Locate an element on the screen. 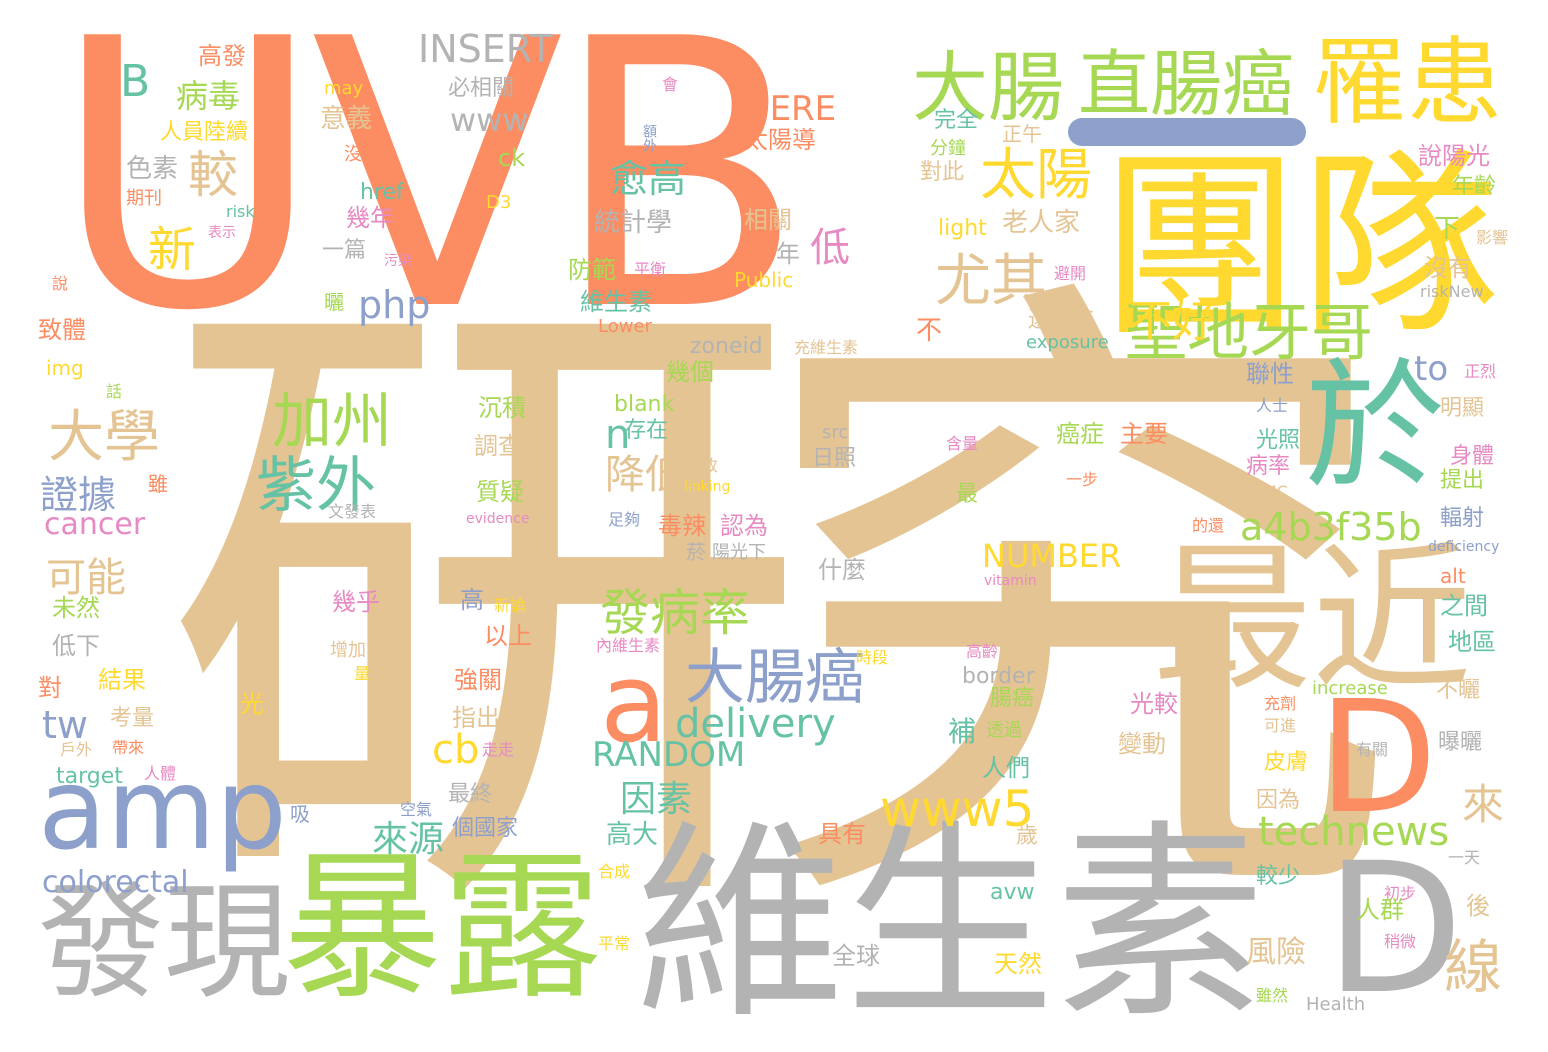  word-lower-level: 低下 is located at coordinates (76, 646).